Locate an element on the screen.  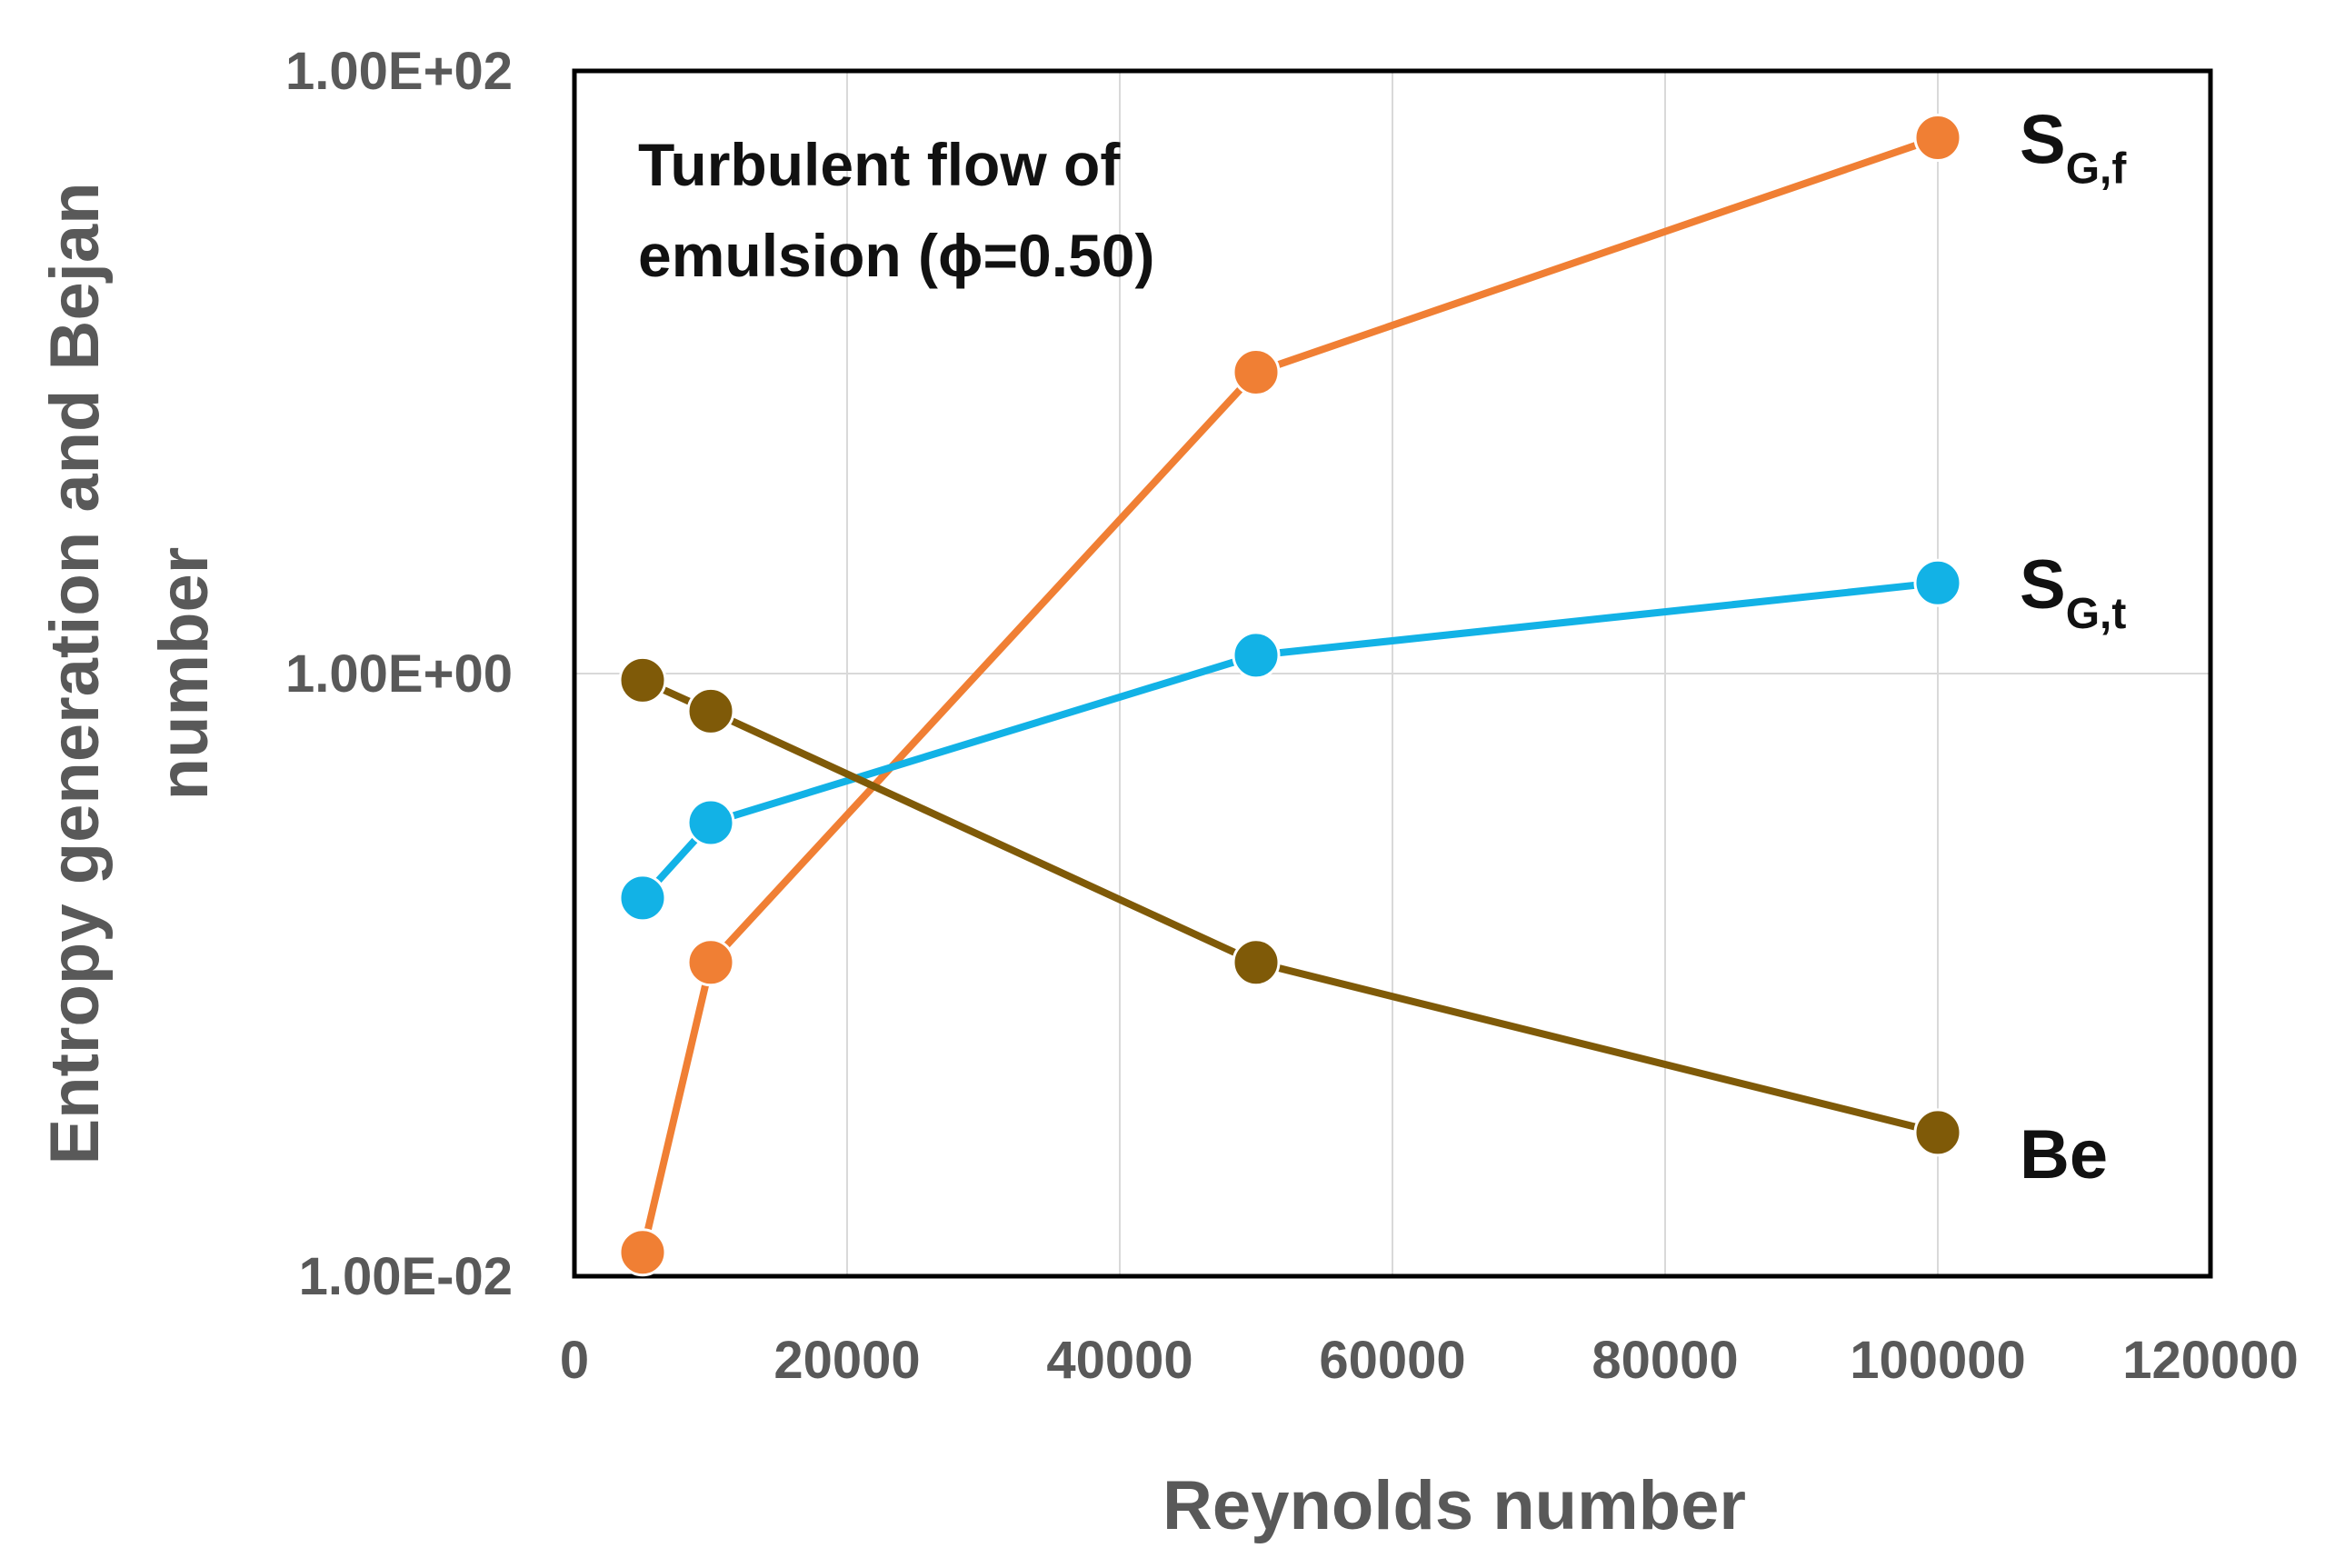
y-axis-title-line-2: number is located at coordinates (184, 674).